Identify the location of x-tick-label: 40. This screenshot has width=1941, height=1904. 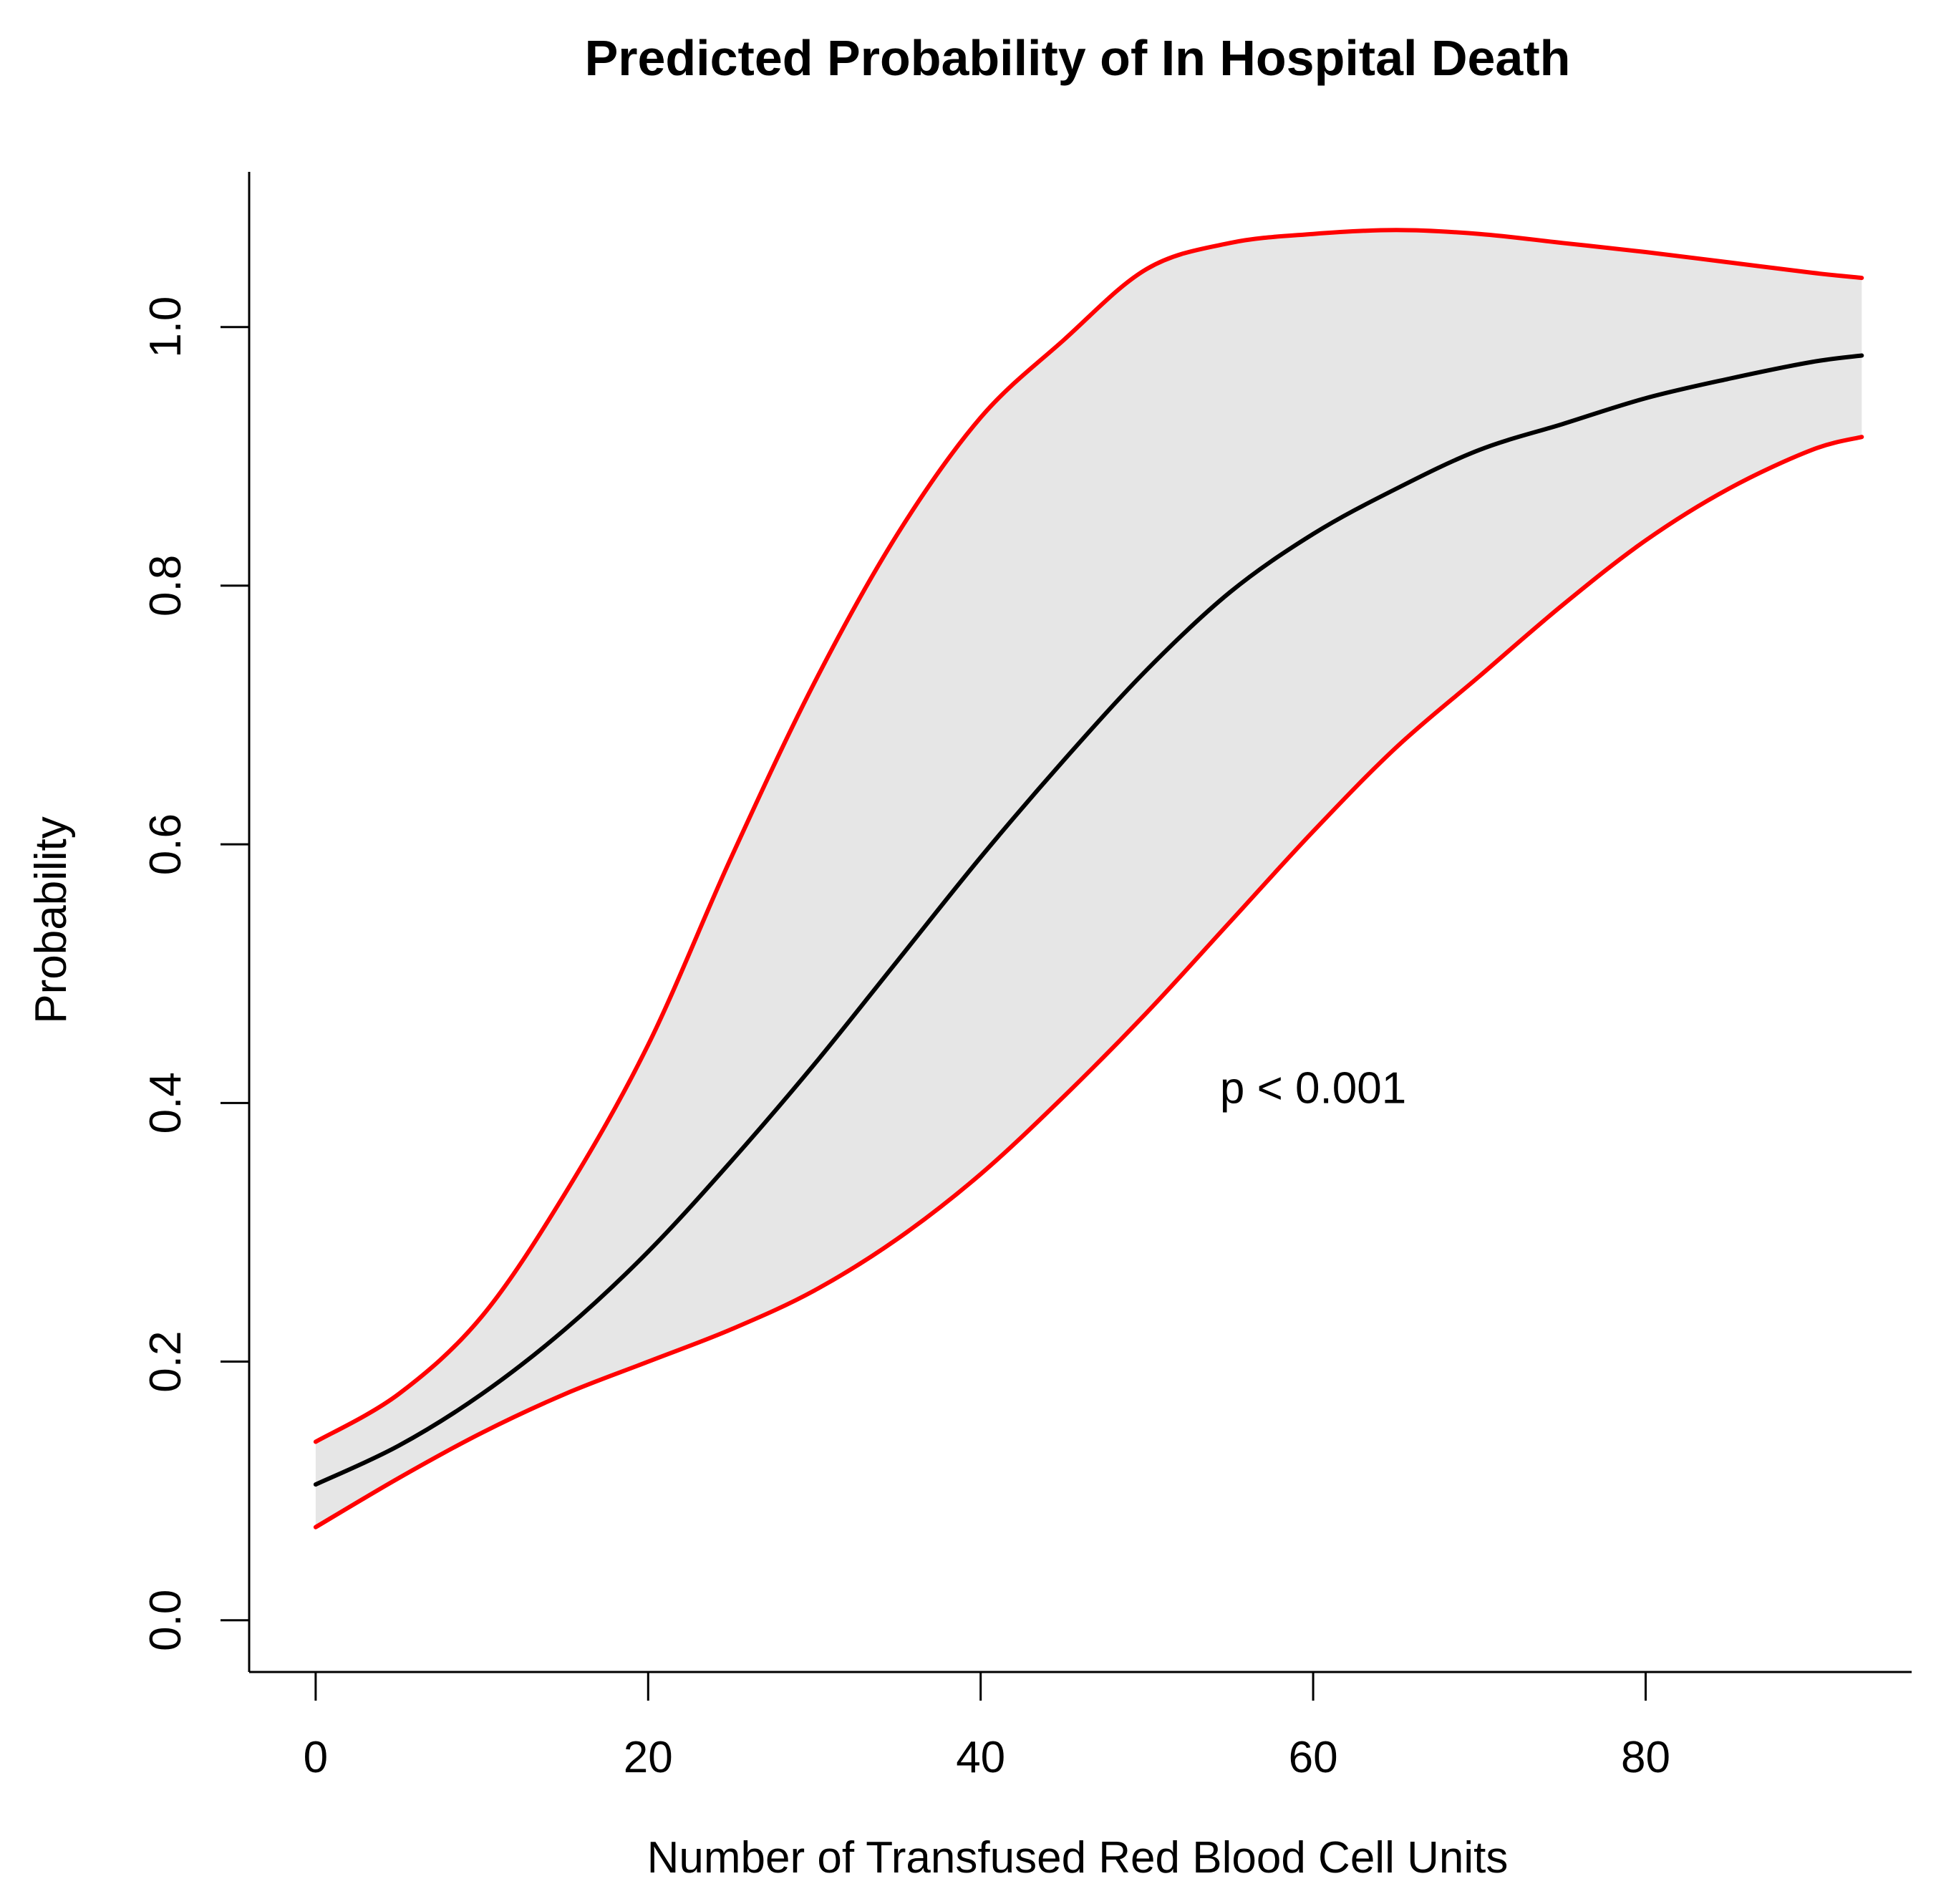
(980, 1757).